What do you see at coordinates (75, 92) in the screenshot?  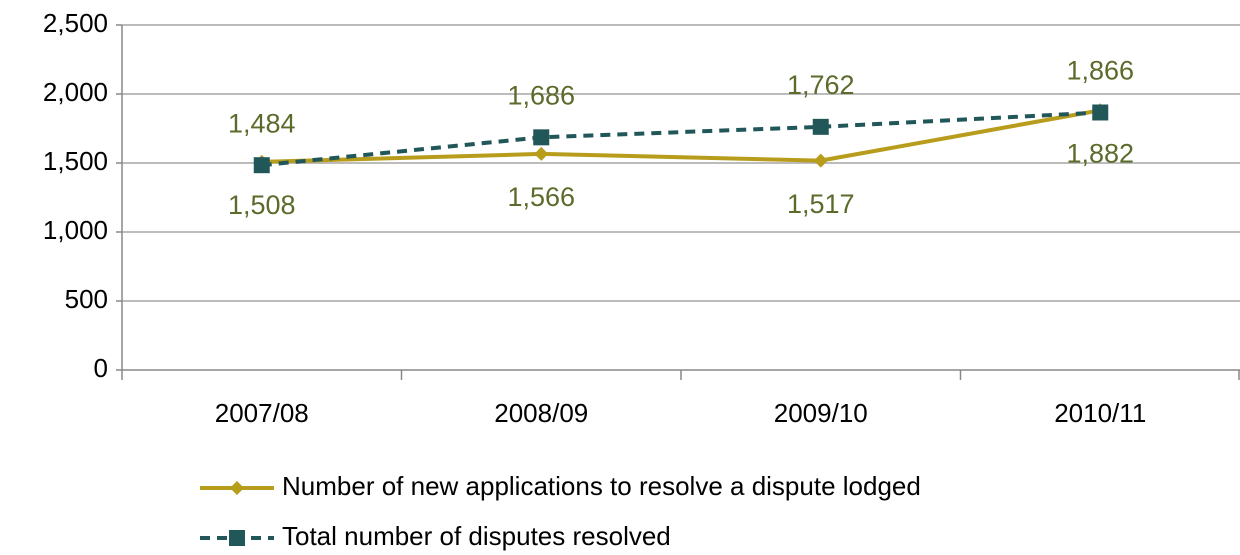 I see `y-tick-label: 2,000` at bounding box center [75, 92].